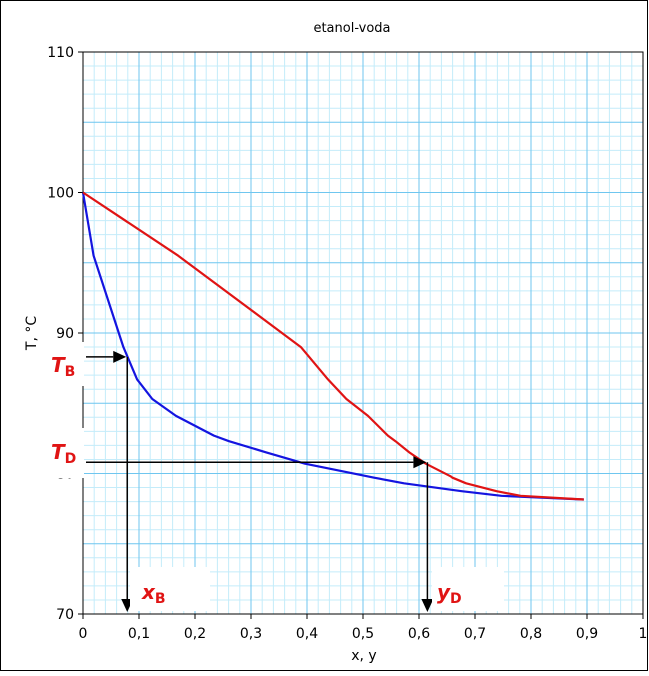  I want to click on annotation-xB-box, so click(170, 589).